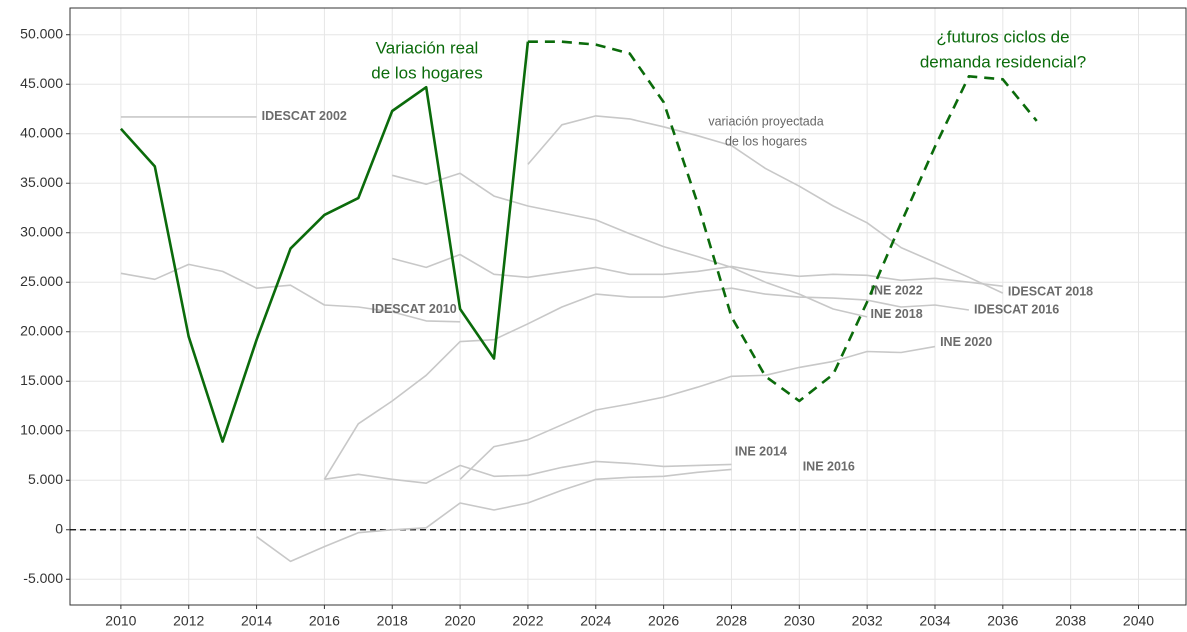 Image resolution: width=1187 pixels, height=632 pixels. Describe the element at coordinates (413, 309) in the screenshot. I see `series-label: IDESCAT 2010` at that location.